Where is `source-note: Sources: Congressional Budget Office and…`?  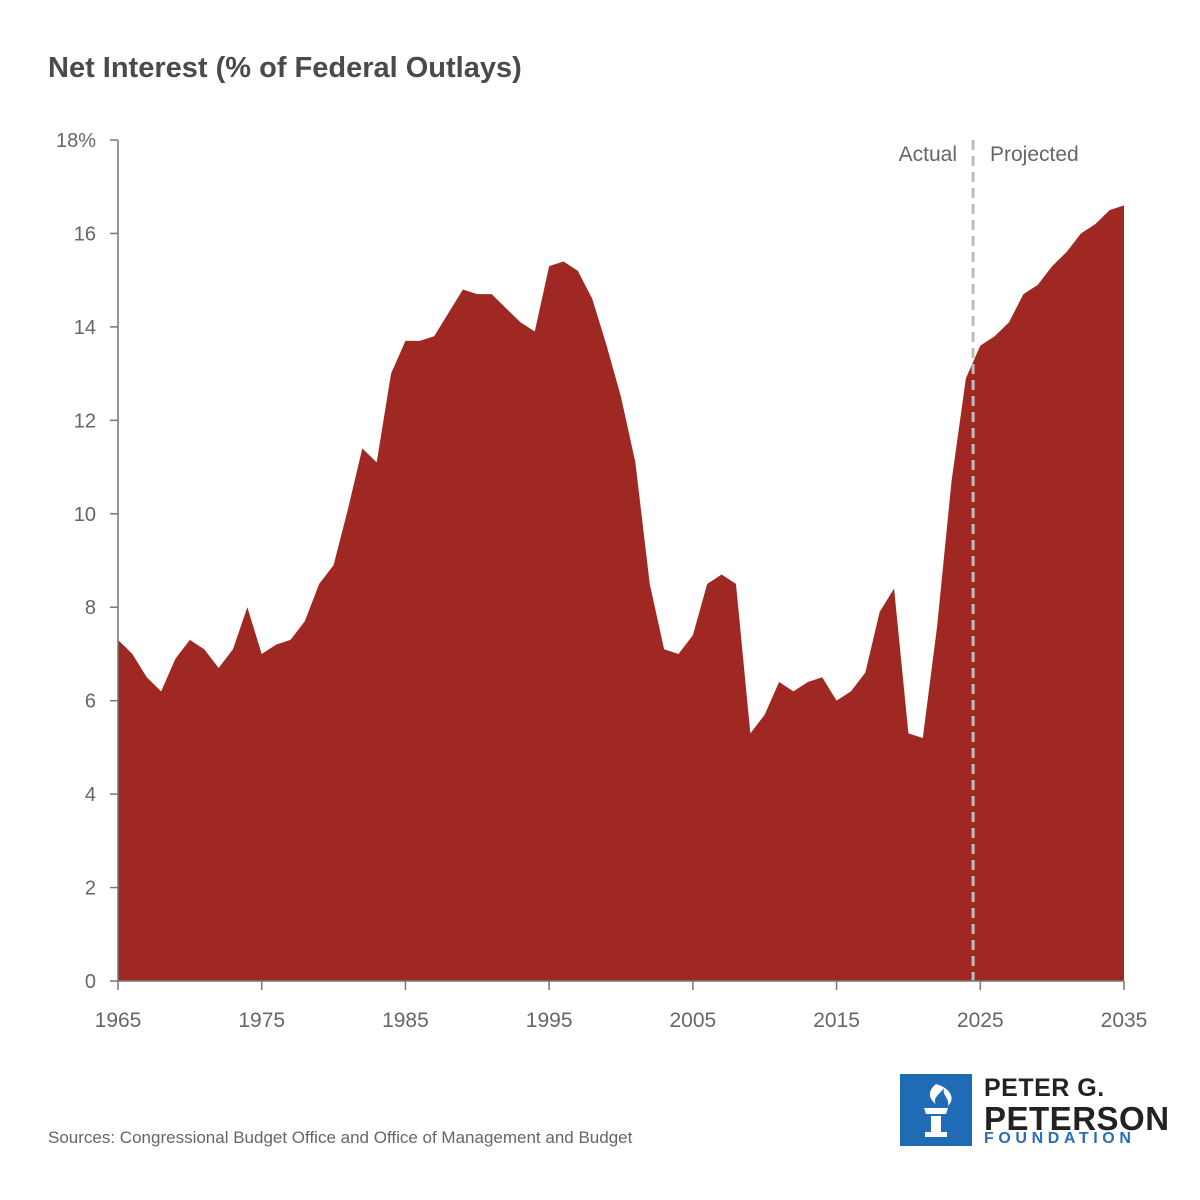 source-note: Sources: Congressional Budget Office and… is located at coordinates (340, 1137).